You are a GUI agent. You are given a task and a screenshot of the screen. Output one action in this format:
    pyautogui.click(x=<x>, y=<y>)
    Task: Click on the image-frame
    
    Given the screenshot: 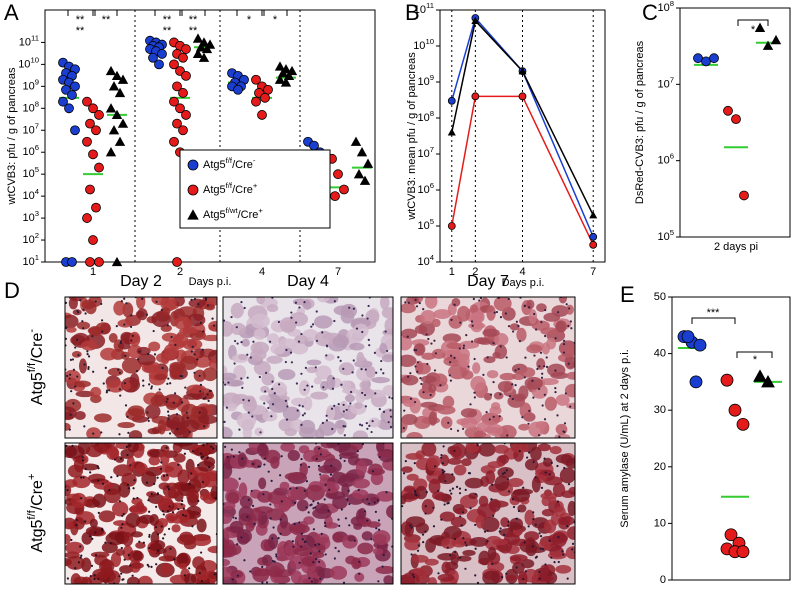 What is the action you would take?
    pyautogui.click(x=308, y=513)
    